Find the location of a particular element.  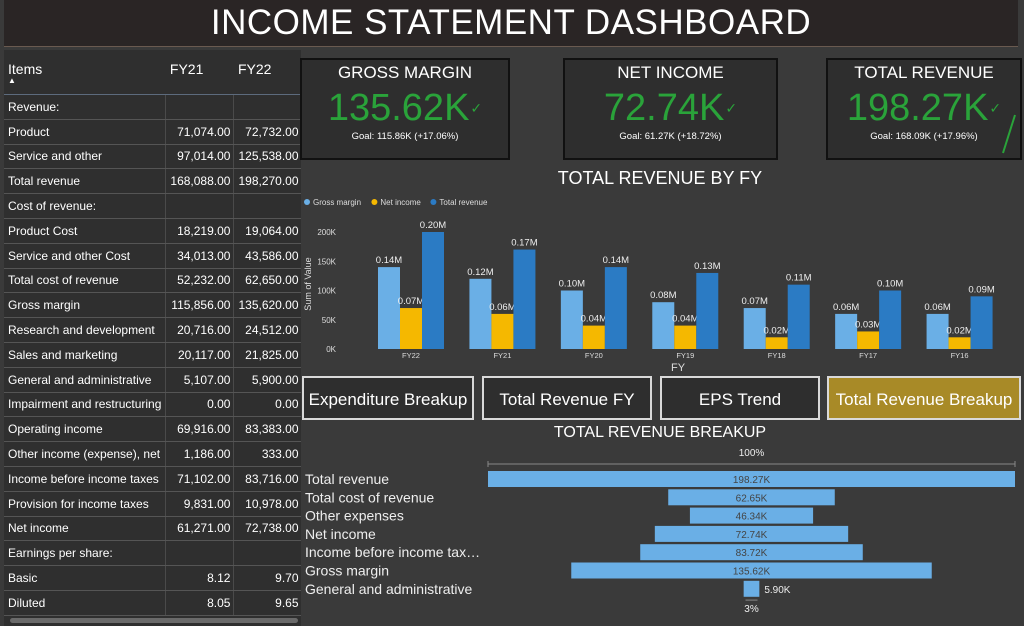

column-header-fy22: FY22 is located at coordinates (267, 72).